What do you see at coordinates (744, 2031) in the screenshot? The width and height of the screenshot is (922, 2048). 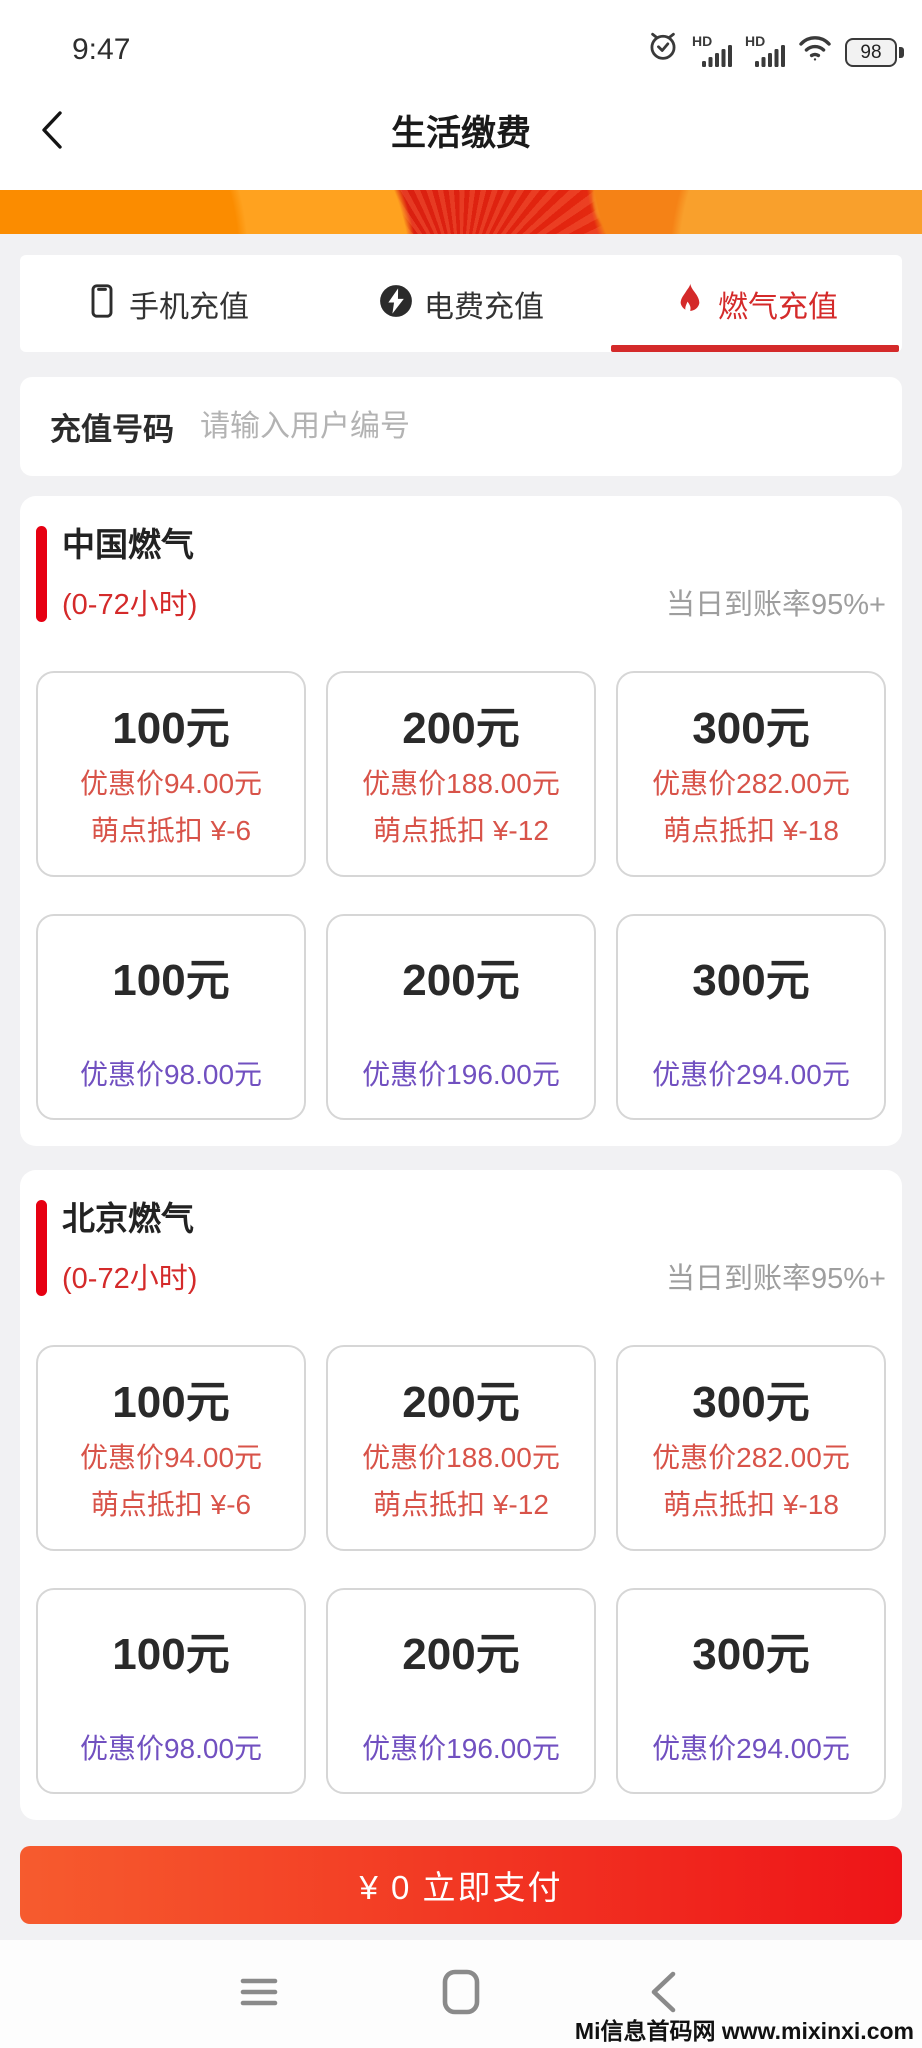 I see `watermark-text: Mi信息首码网 www.mixinxi.com` at bounding box center [744, 2031].